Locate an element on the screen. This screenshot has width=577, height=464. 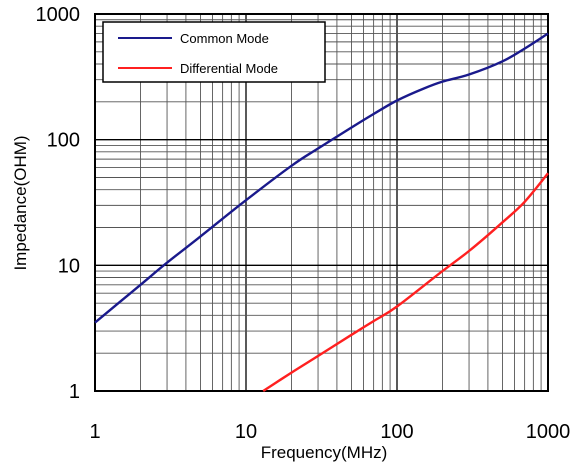
y-tick-label: 100 is located at coordinates (63, 141).